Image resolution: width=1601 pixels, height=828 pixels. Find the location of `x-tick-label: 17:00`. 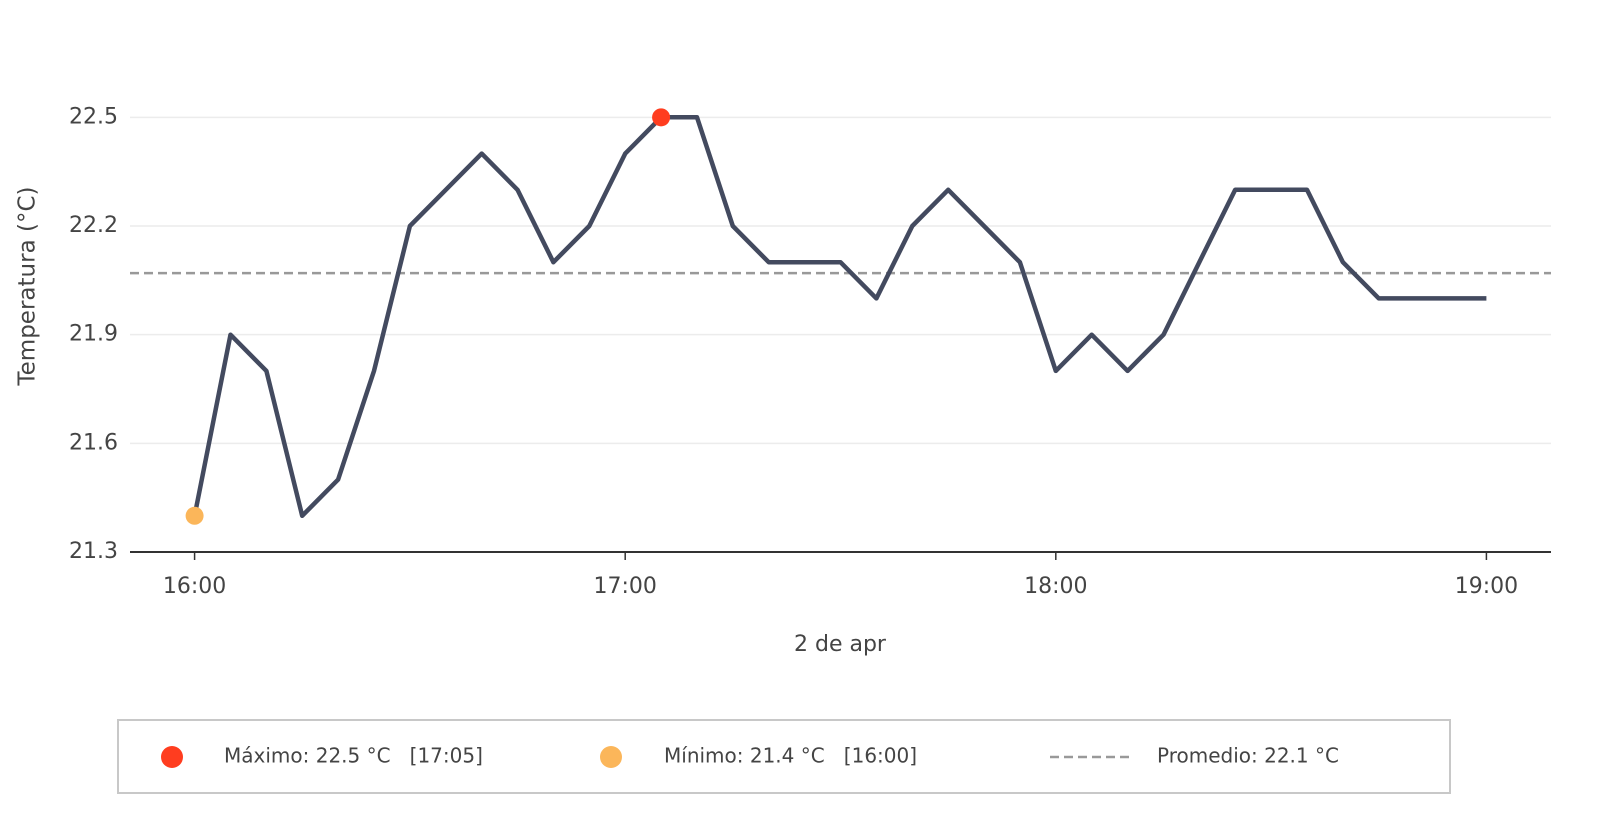

x-tick-label: 17:00 is located at coordinates (624, 586).